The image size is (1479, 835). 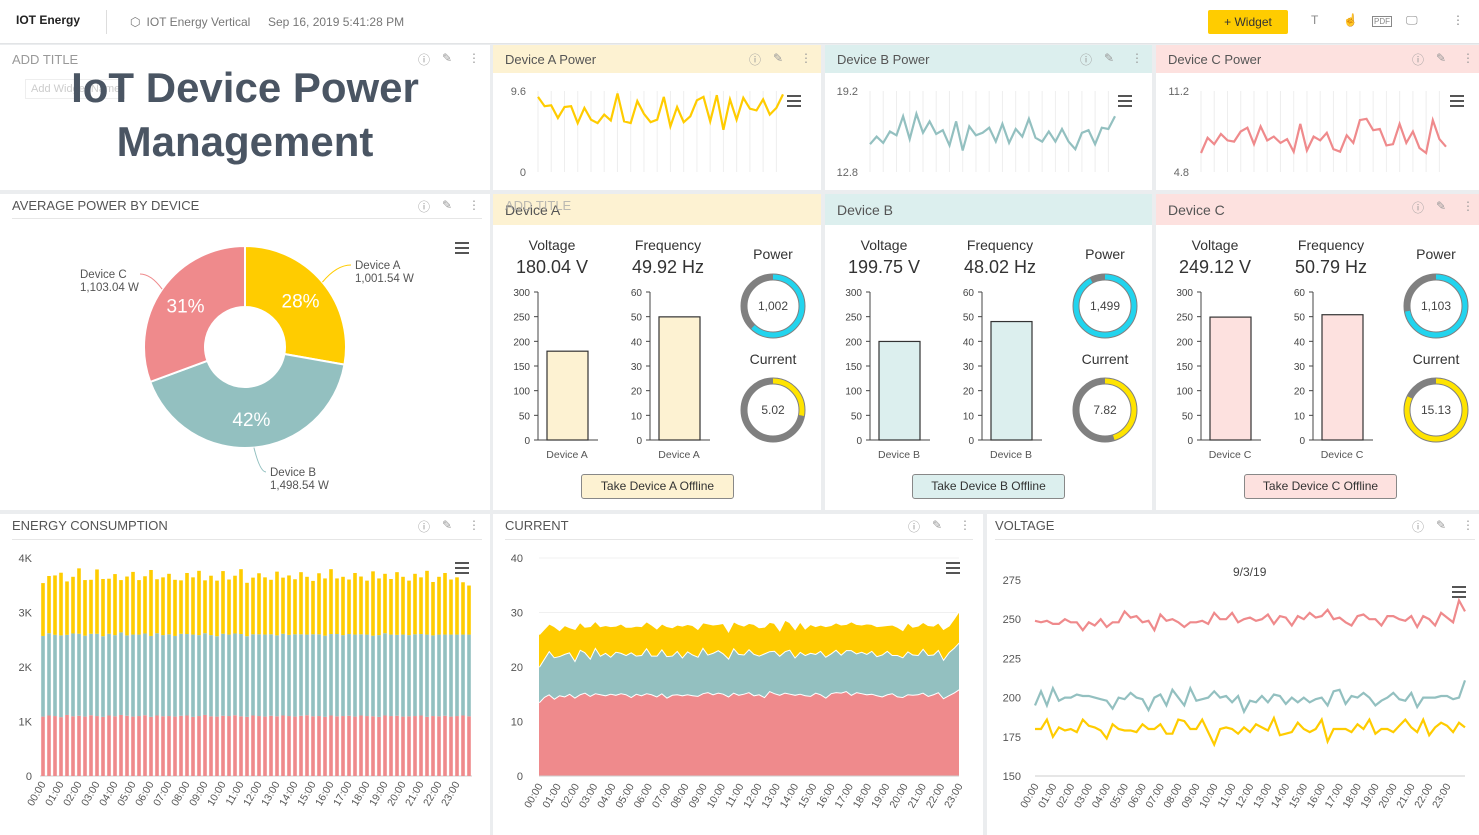 What do you see at coordinates (988, 486) in the screenshot?
I see `take-device-b-offline-button: Take Device B Offline` at bounding box center [988, 486].